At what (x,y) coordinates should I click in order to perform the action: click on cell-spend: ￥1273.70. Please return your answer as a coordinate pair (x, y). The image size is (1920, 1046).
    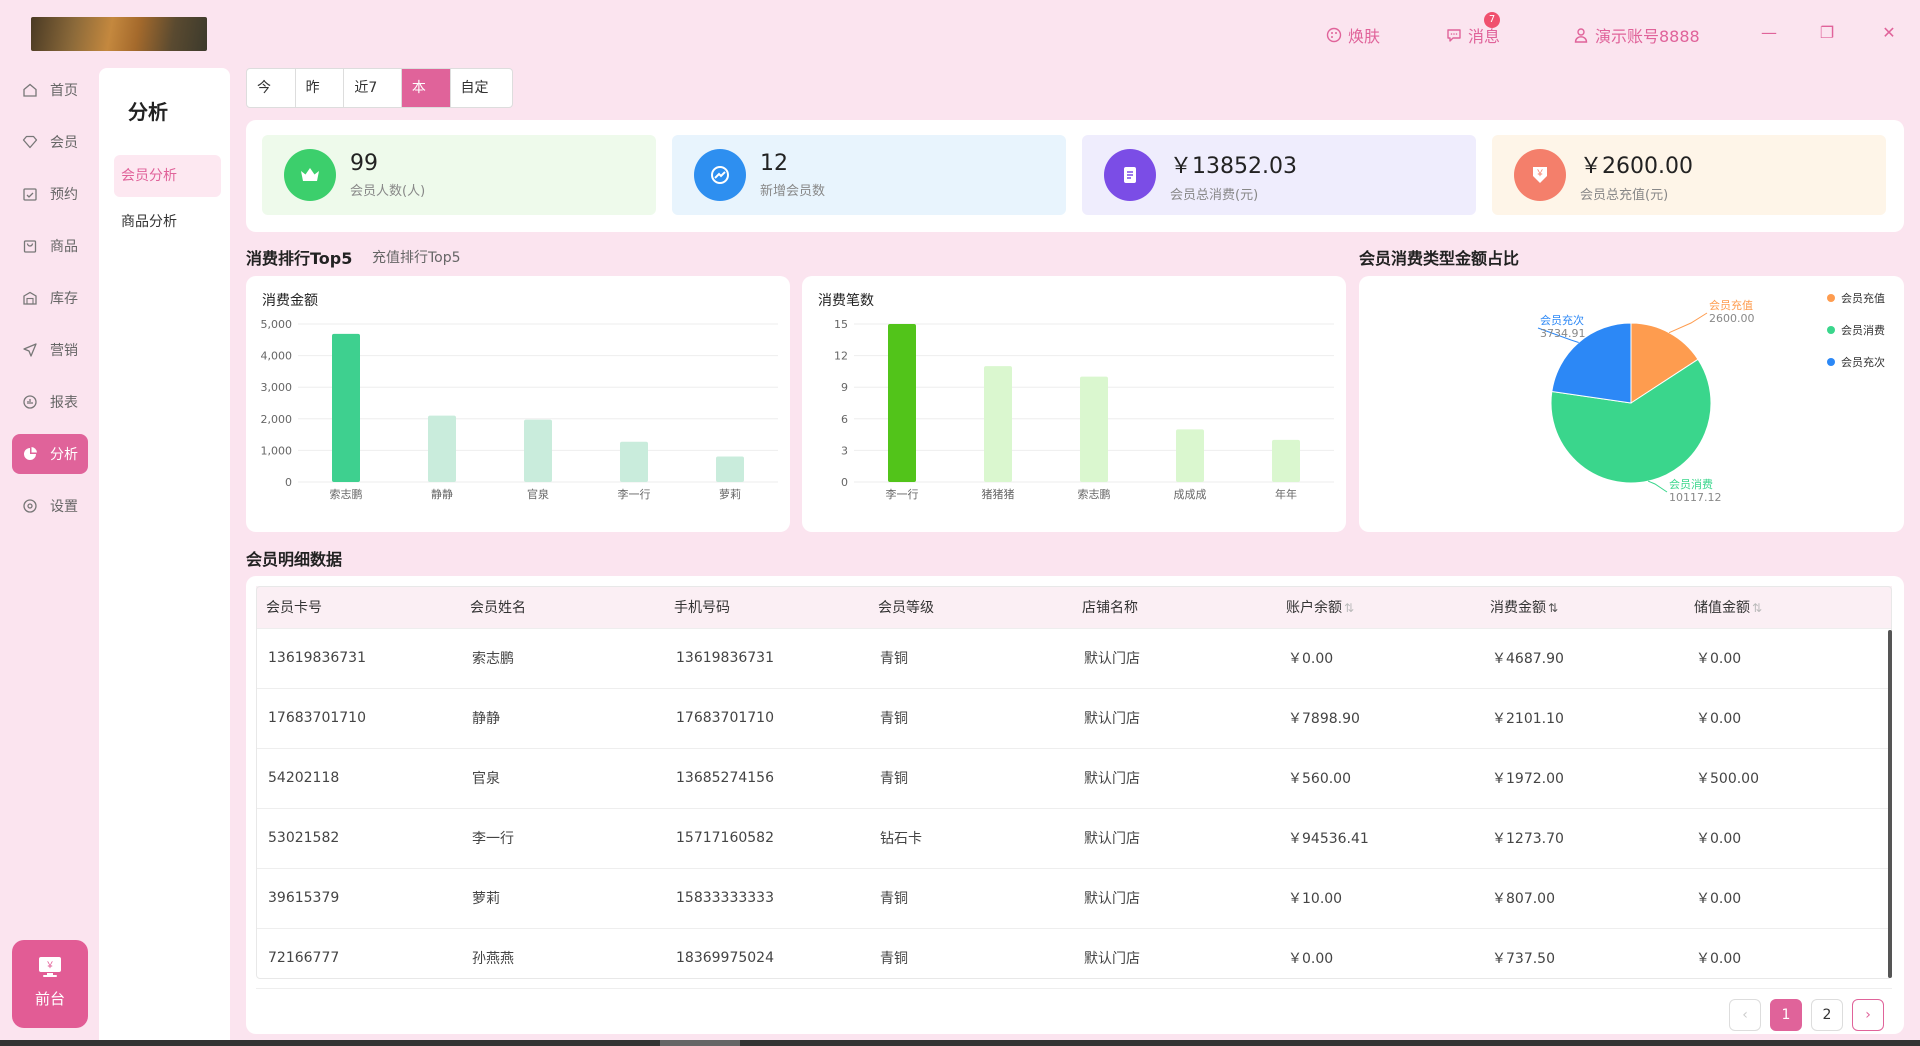
    Looking at the image, I should click on (1582, 838).